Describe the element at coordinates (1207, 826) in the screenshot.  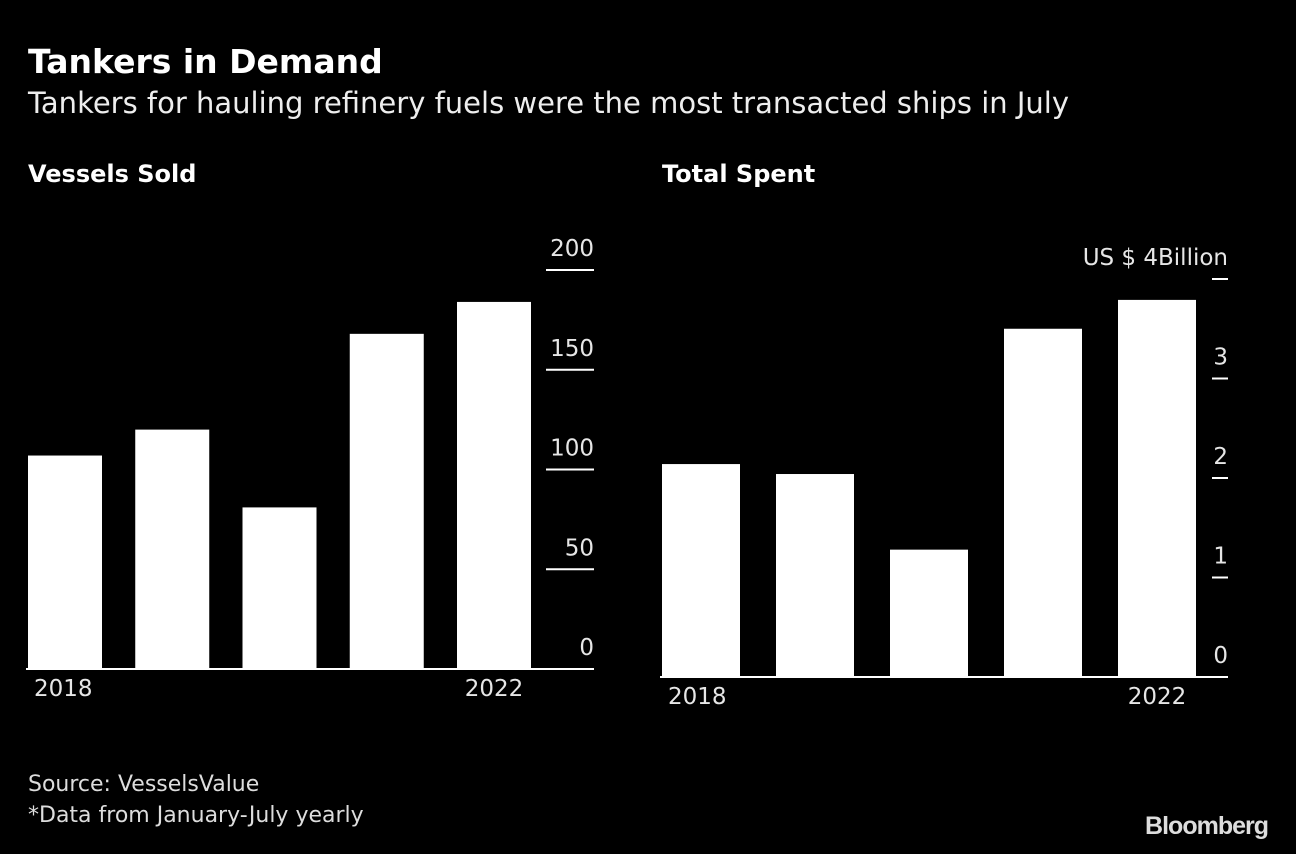
I see `bloomberg-logo: Bloomberg` at that location.